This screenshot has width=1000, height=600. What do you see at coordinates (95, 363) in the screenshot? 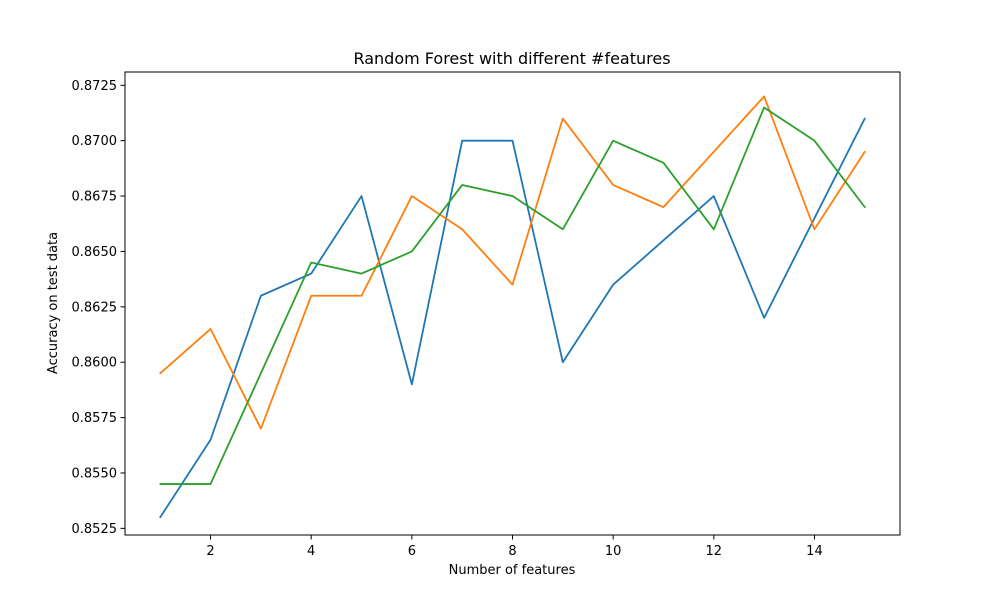
I see `y-tick-label: 0.8600` at bounding box center [95, 363].